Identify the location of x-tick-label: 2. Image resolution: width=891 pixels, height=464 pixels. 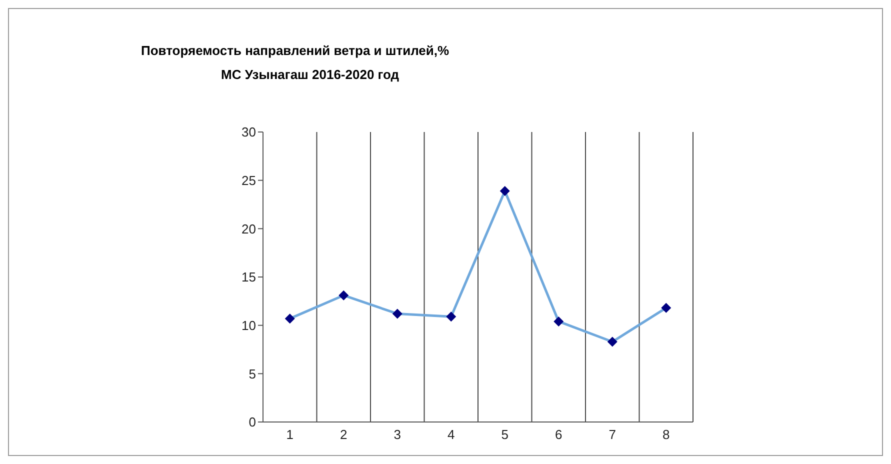
(344, 434).